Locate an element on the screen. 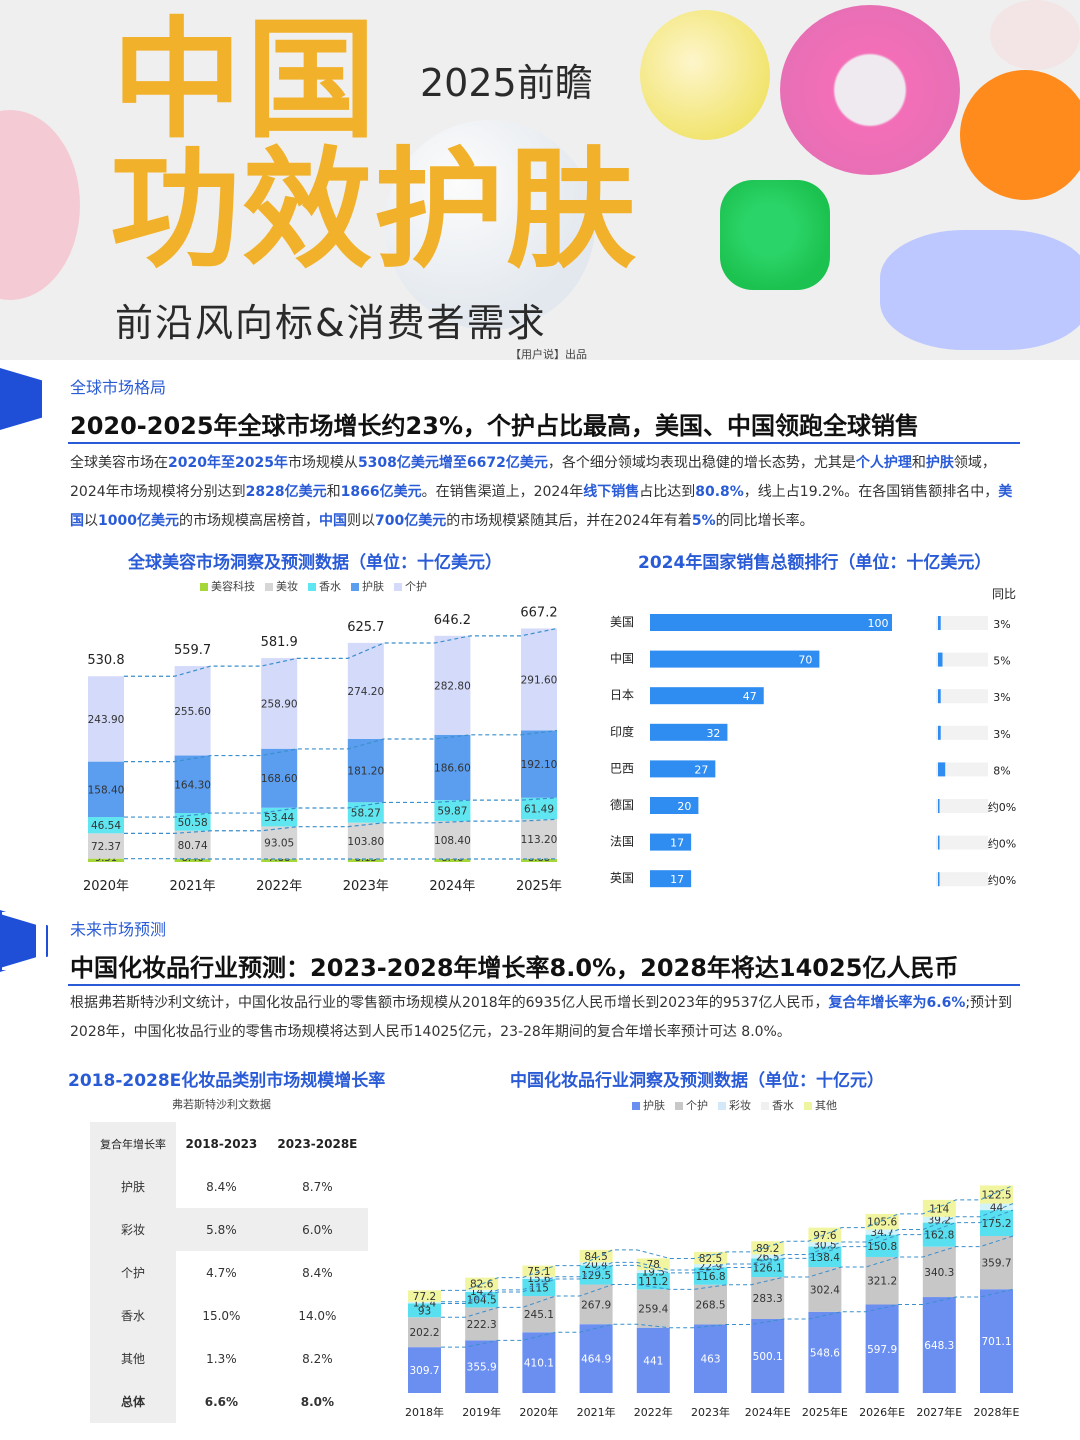 The height and width of the screenshot is (1440, 1080). highlight-text: 2828亿美元 is located at coordinates (286, 492).